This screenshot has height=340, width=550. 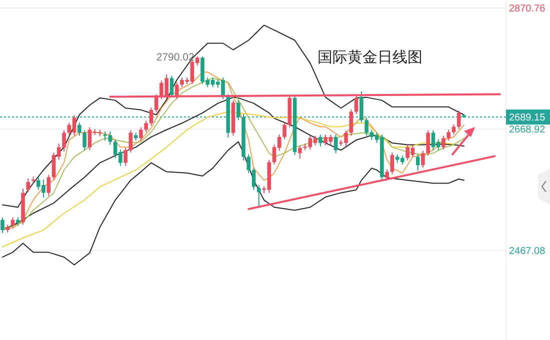 I want to click on y-tick-label: 2467.08, so click(x=527, y=251).